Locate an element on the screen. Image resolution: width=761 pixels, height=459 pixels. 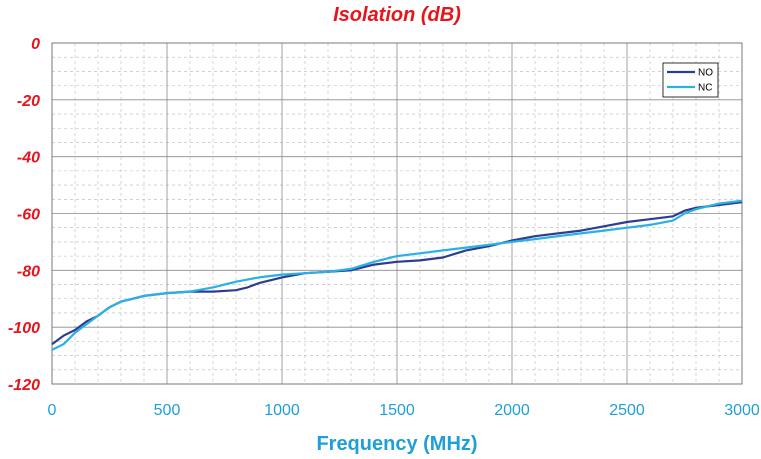
x-tick-label: 2500 is located at coordinates (627, 410).